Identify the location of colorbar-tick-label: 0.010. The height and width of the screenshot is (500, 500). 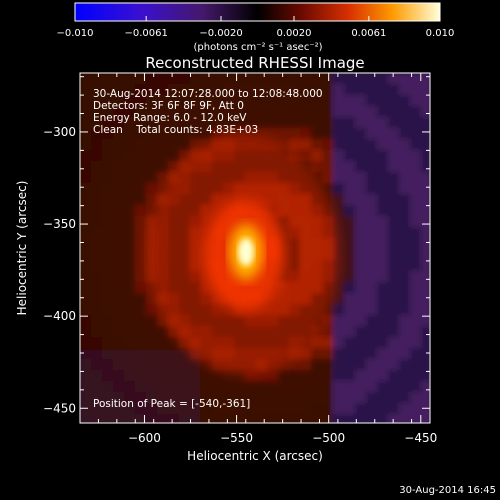
(440, 33).